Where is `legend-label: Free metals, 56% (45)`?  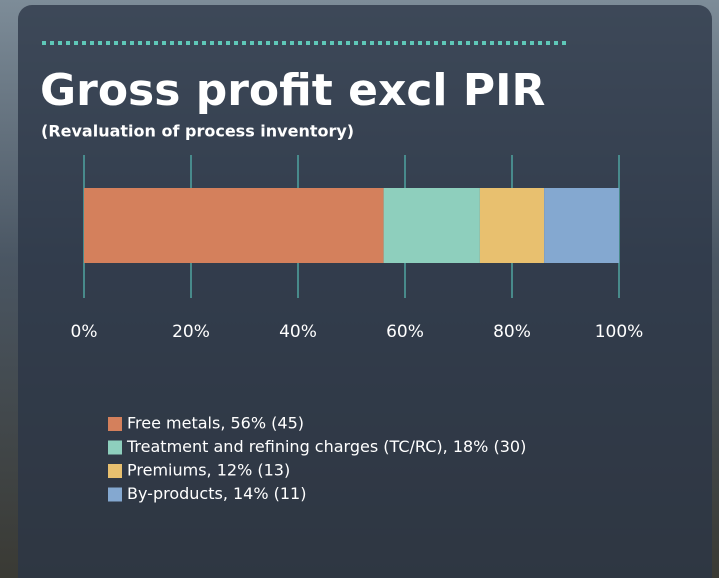 legend-label: Free metals, 56% (45) is located at coordinates (215, 423).